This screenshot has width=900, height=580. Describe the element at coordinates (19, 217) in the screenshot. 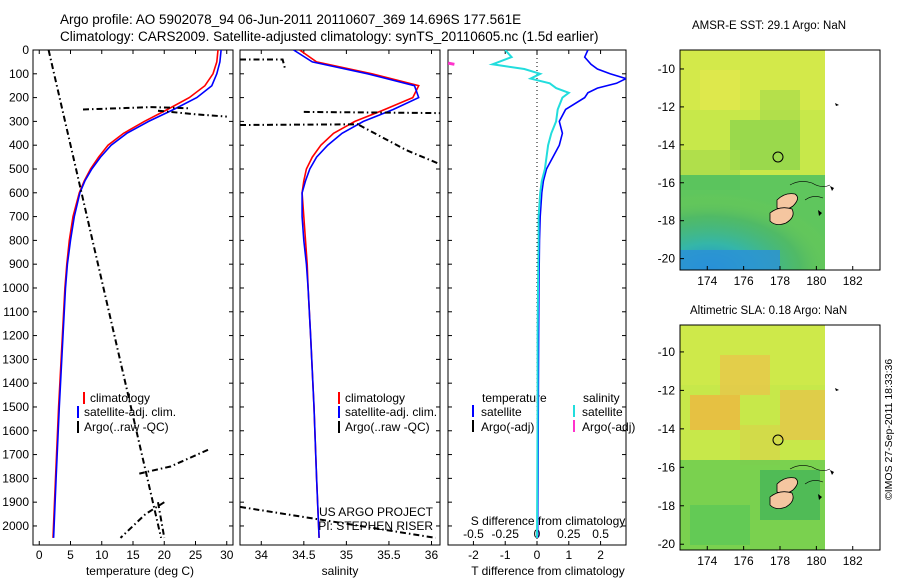

I see `depth-tick-label: 700` at that location.